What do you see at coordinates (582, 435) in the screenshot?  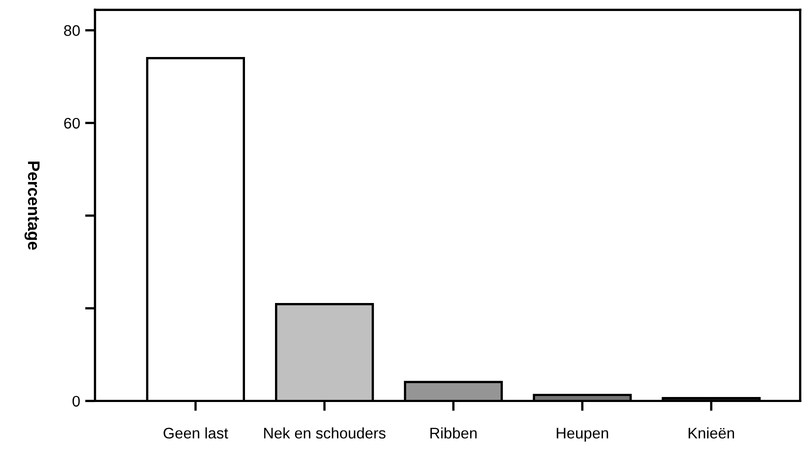 I see `x-tick-label: Heupen` at bounding box center [582, 435].